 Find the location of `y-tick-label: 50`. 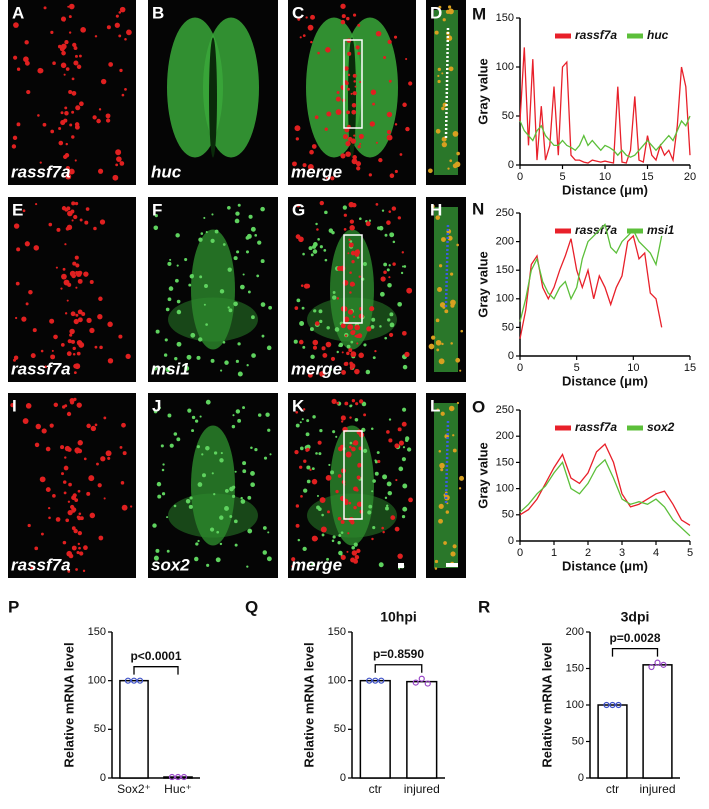

y-tick-label: 50 is located at coordinates (100, 729).